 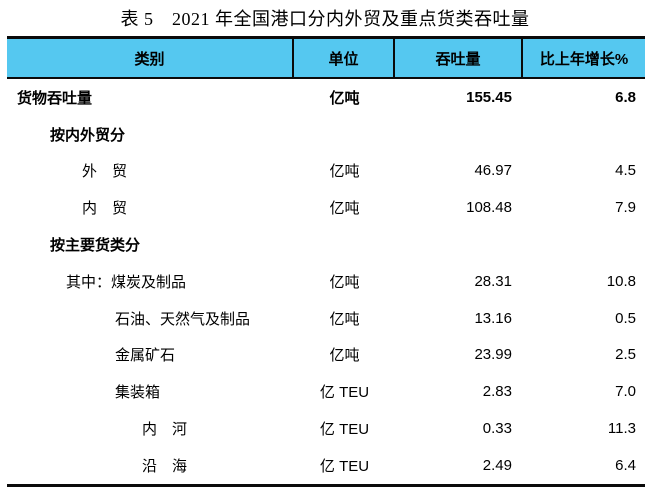 What do you see at coordinates (621, 281) in the screenshot?
I see `row-growth: 10.8` at bounding box center [621, 281].